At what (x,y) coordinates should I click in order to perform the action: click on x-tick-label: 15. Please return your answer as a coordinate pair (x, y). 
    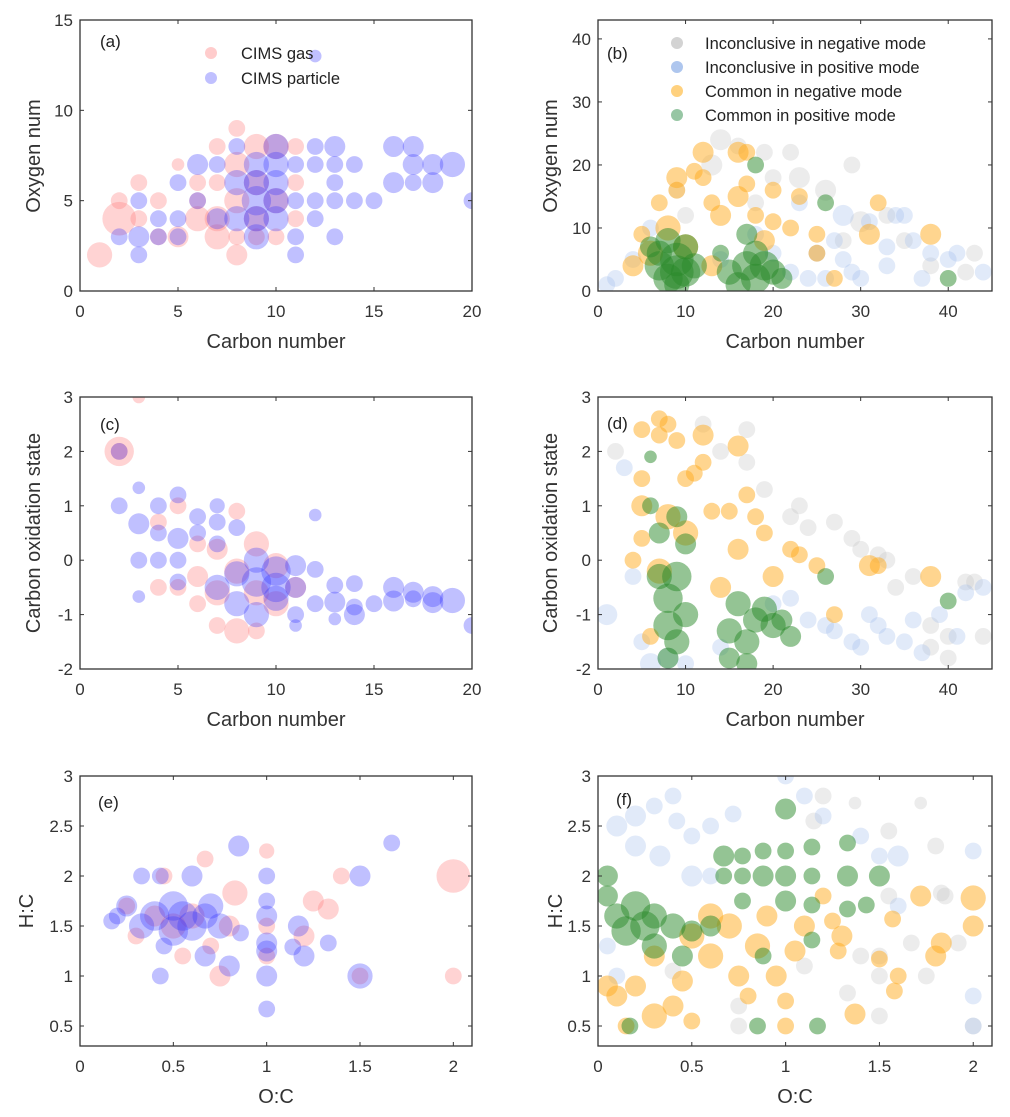
    Looking at the image, I should click on (374, 689).